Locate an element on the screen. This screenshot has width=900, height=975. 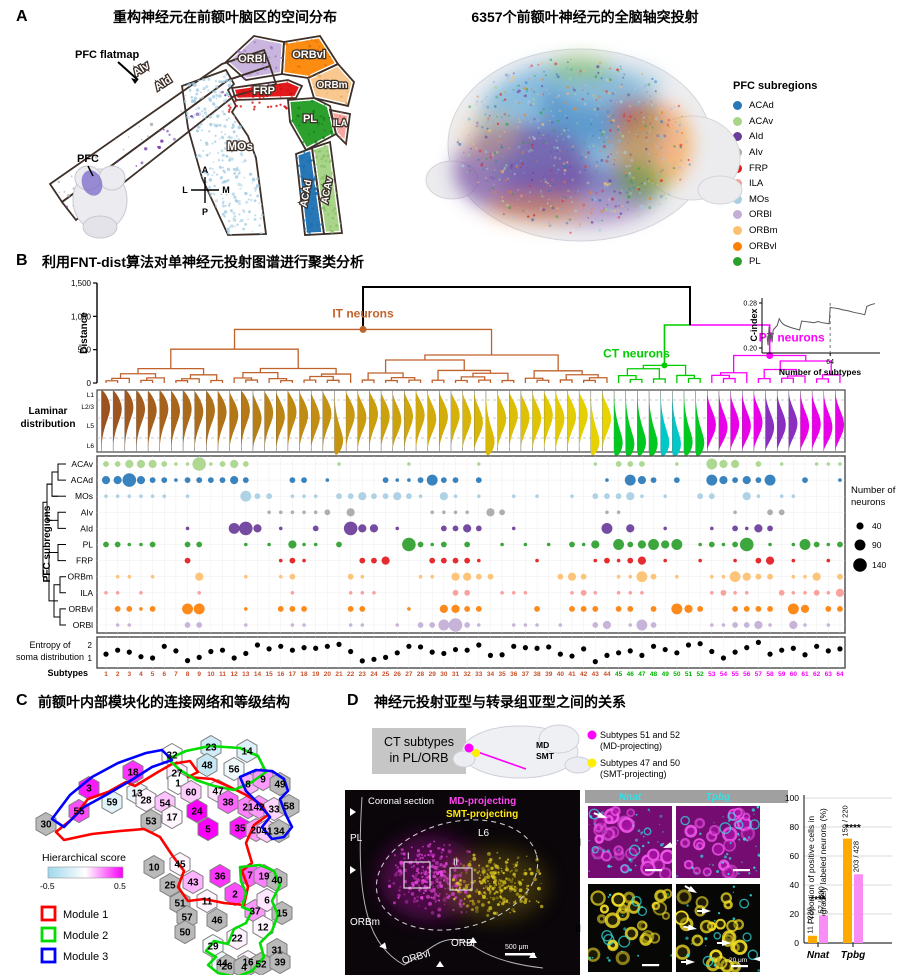
svg-text: 53 is located at coordinates (151, 822).